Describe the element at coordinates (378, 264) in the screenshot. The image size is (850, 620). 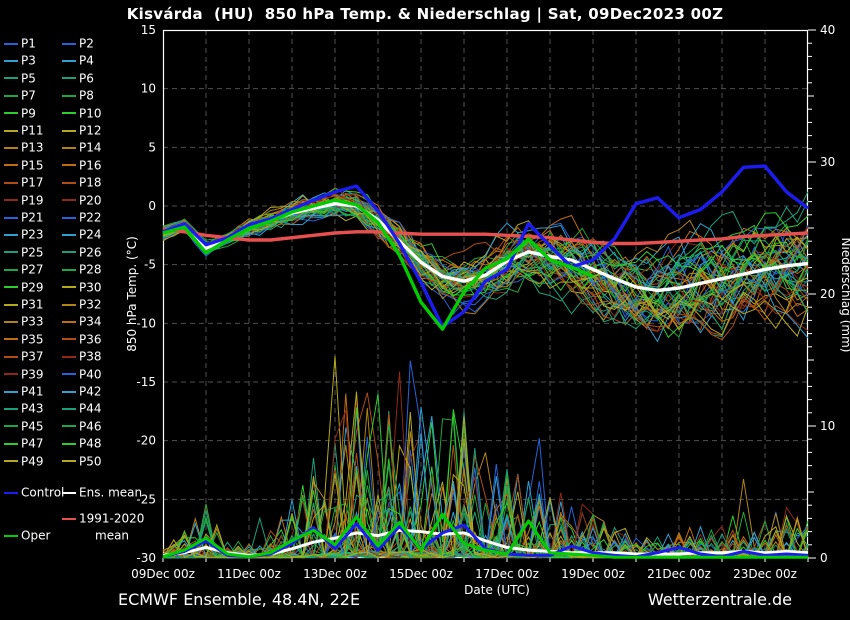
I see `oper-temp-line` at that location.